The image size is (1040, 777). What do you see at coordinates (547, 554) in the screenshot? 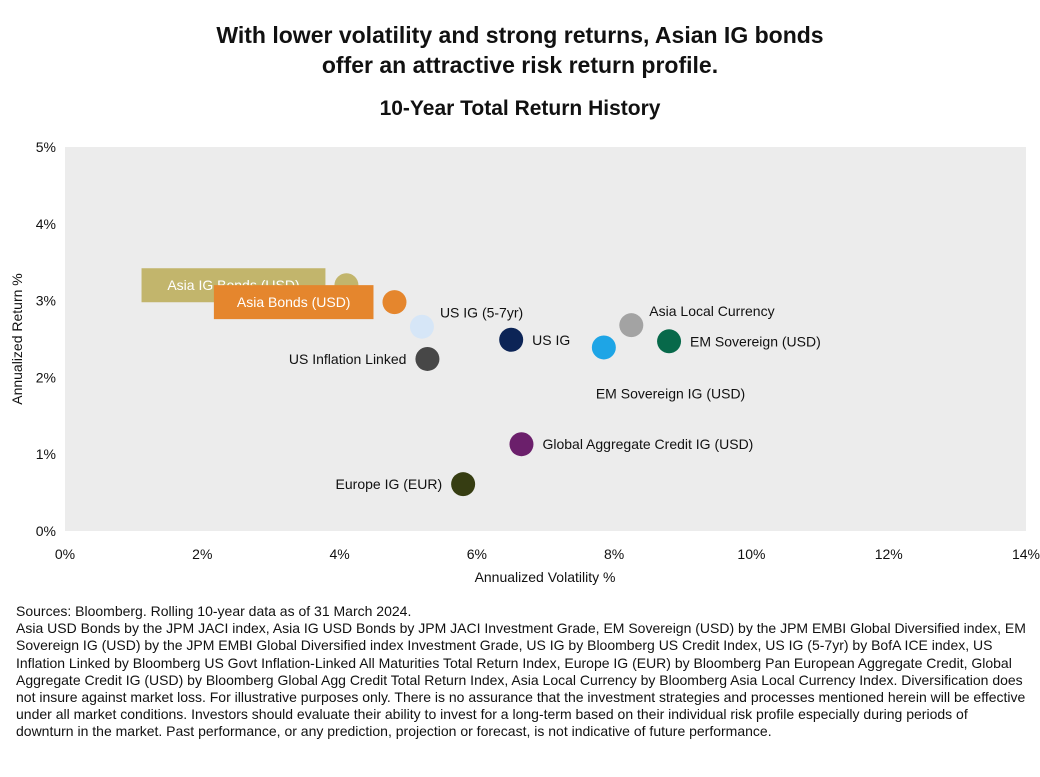
I see `x-axis-ticks: 0% 2% 4% 6% 8% 10% 12% 14%` at bounding box center [547, 554].